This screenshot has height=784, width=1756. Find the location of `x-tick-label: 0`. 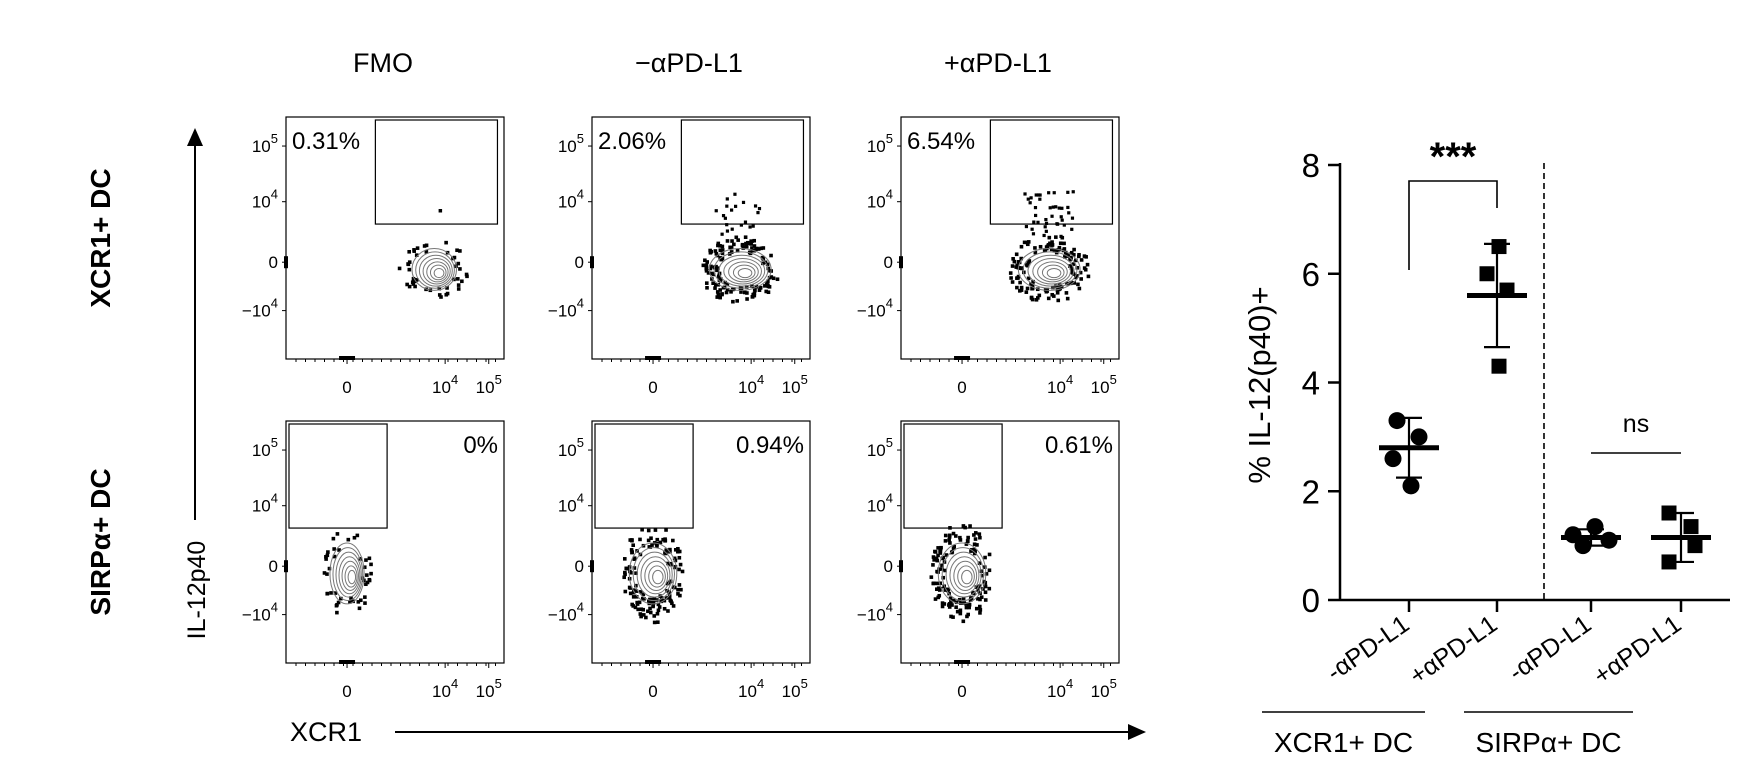

x-tick-label: 0 is located at coordinates (652, 691).